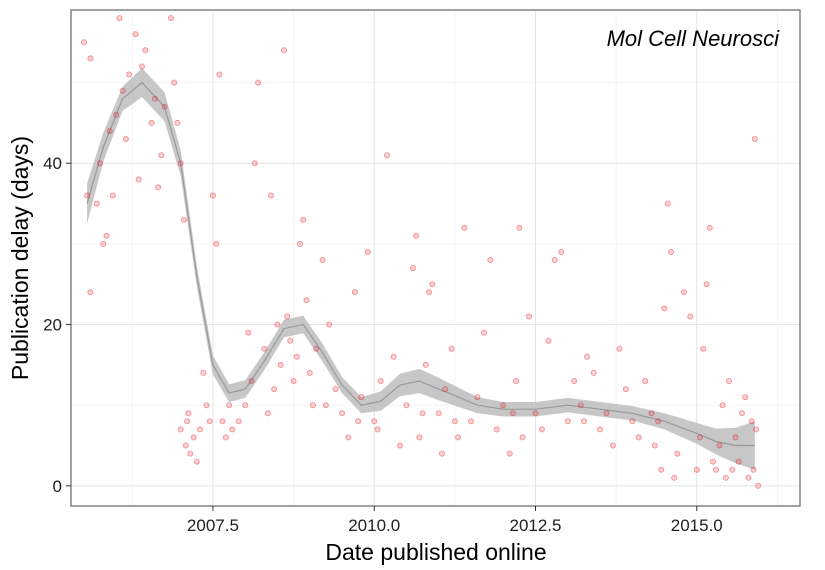  What do you see at coordinates (435, 552) in the screenshot?
I see `x-axis-title: Date published online` at bounding box center [435, 552].